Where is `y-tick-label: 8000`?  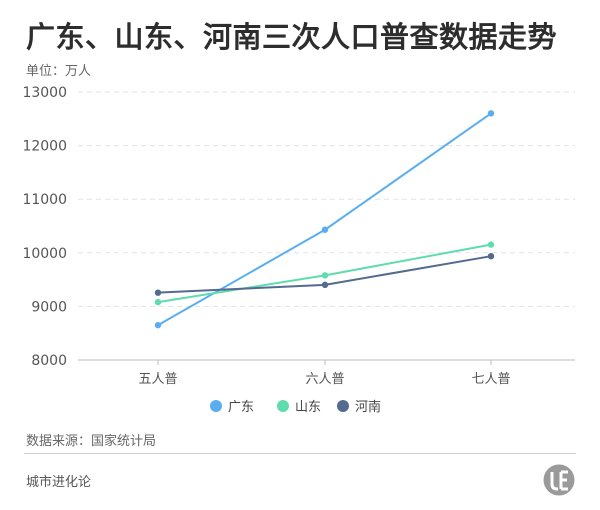
y-tick-label: 8000 is located at coordinates (49, 361).